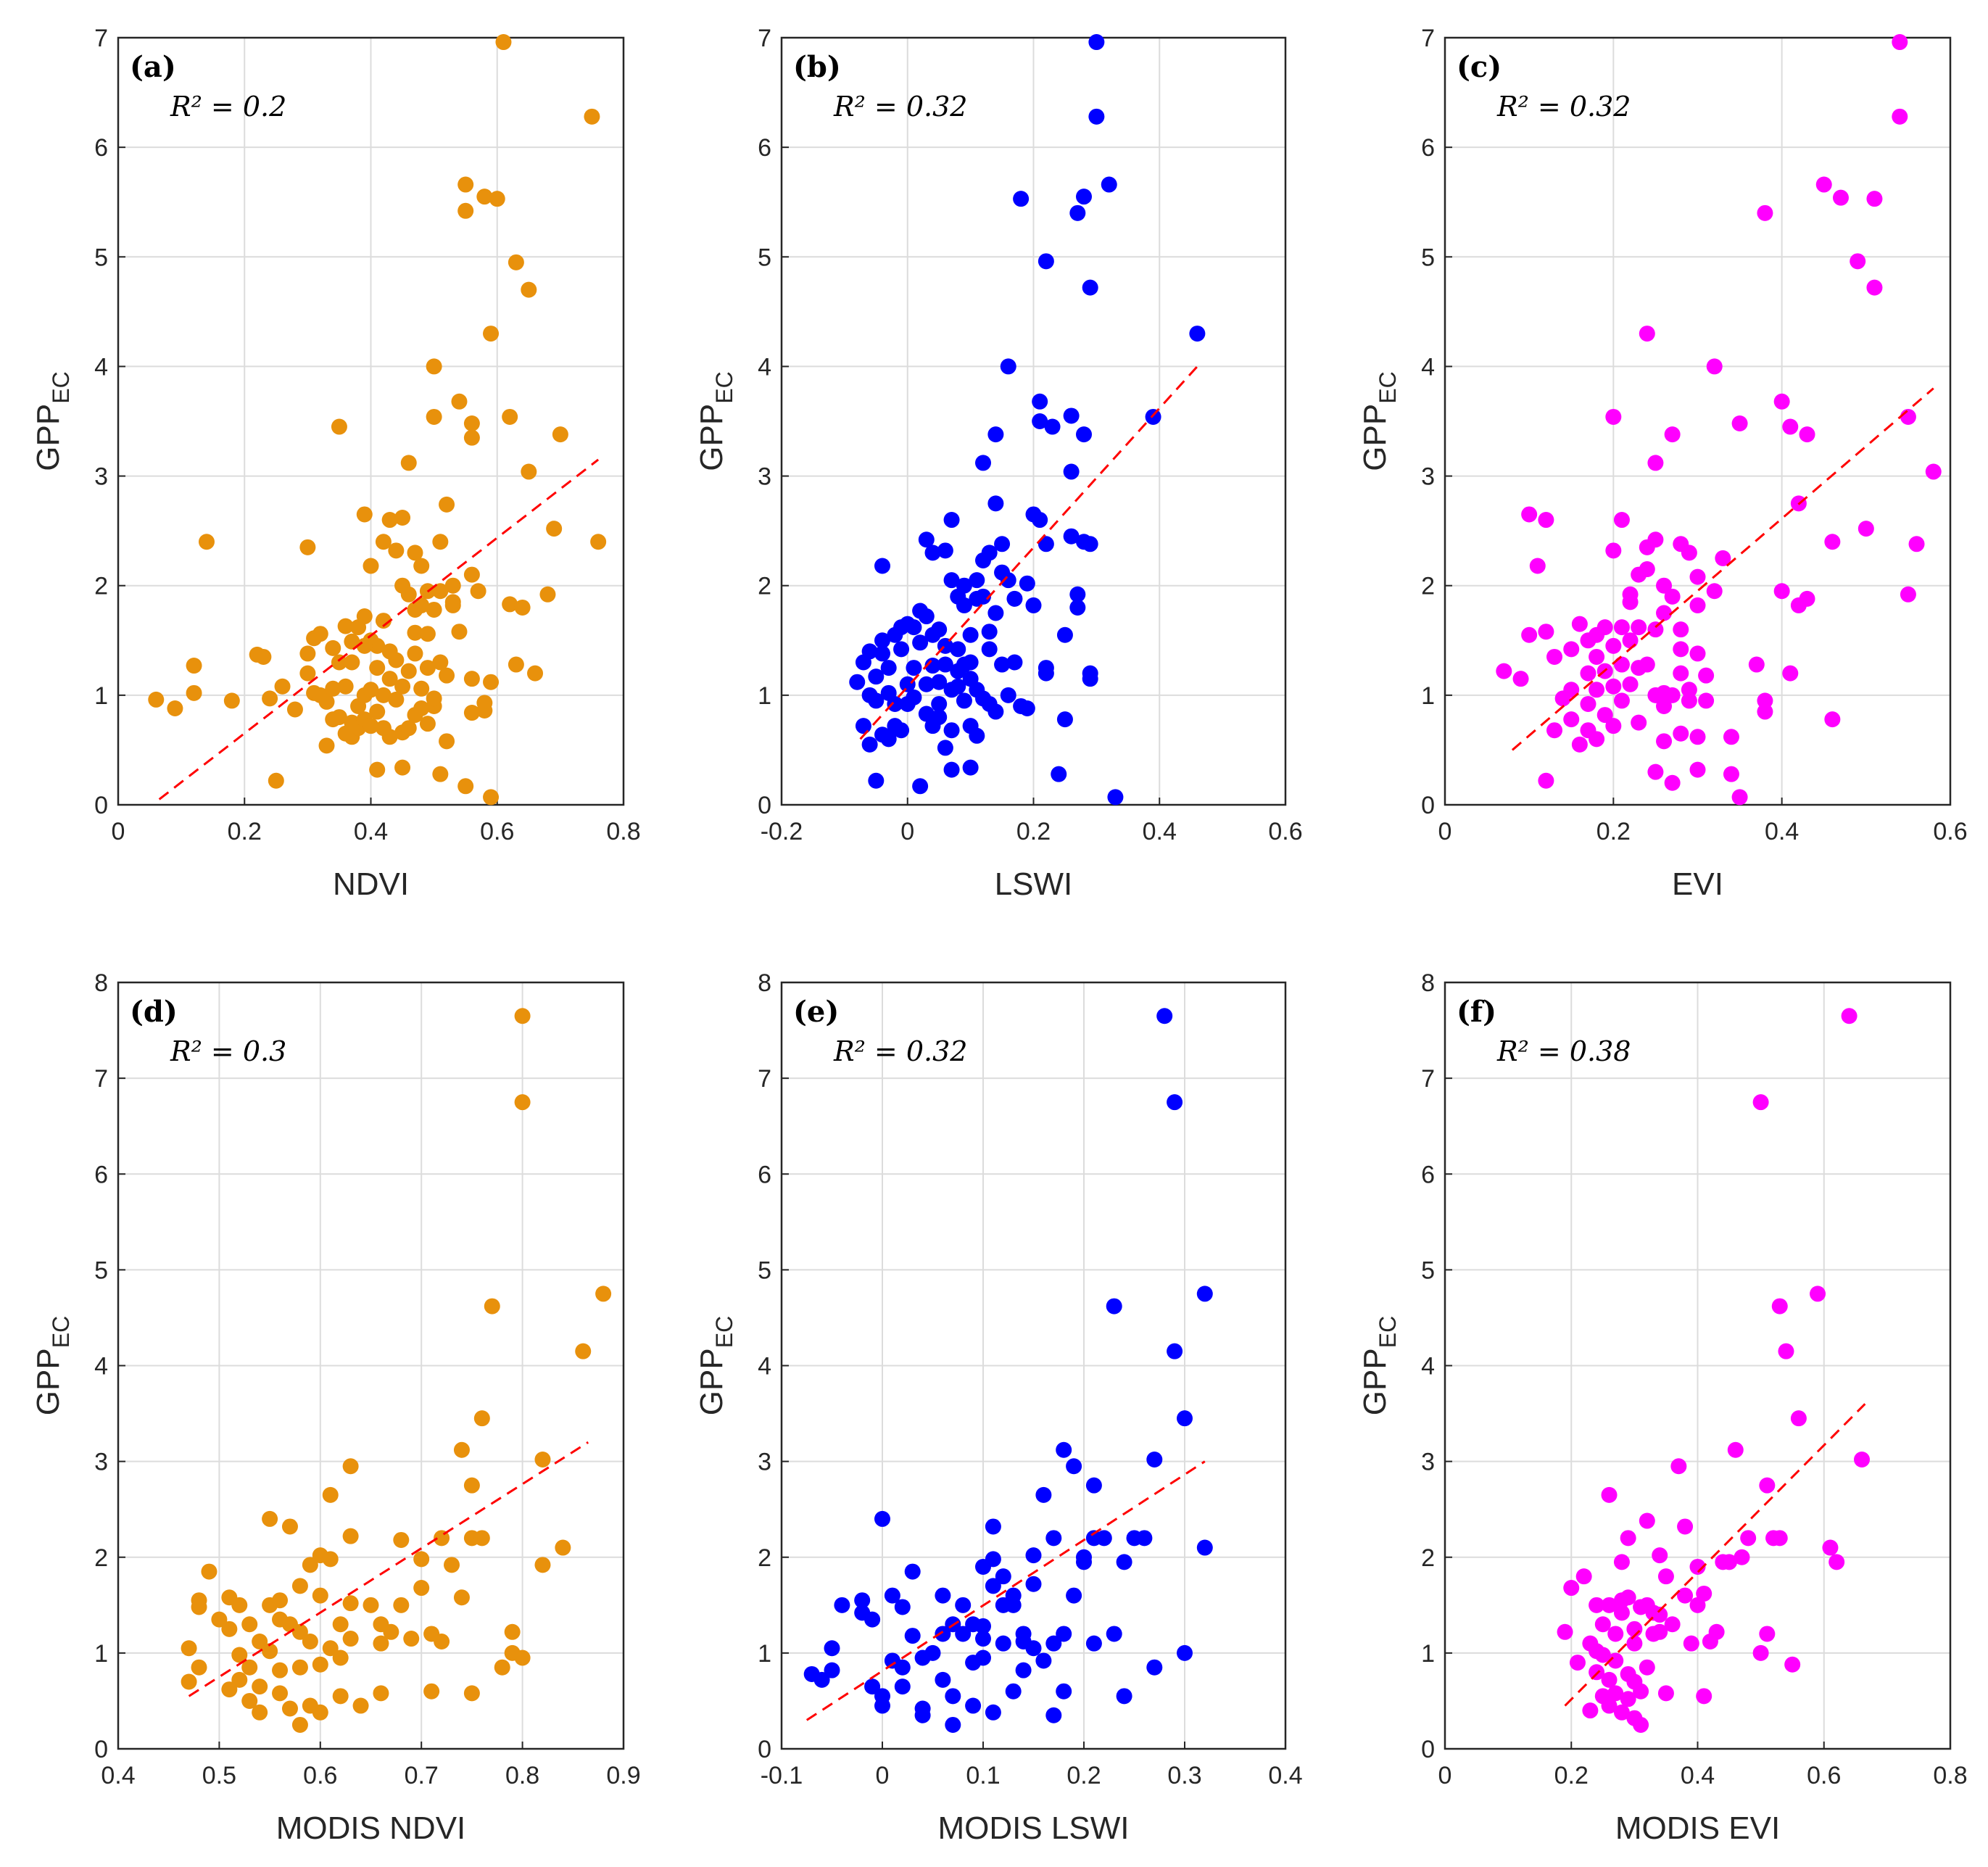 The height and width of the screenshot is (1867, 1988). What do you see at coordinates (765, 983) in the screenshot?
I see `y-tick-label: 8` at bounding box center [765, 983].